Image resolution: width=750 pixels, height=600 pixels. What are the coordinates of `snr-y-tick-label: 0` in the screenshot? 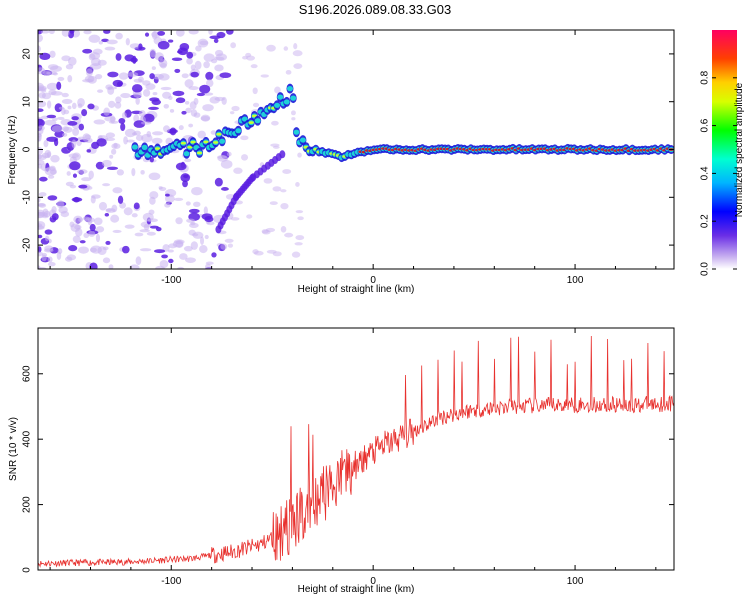 It's located at (27, 570).